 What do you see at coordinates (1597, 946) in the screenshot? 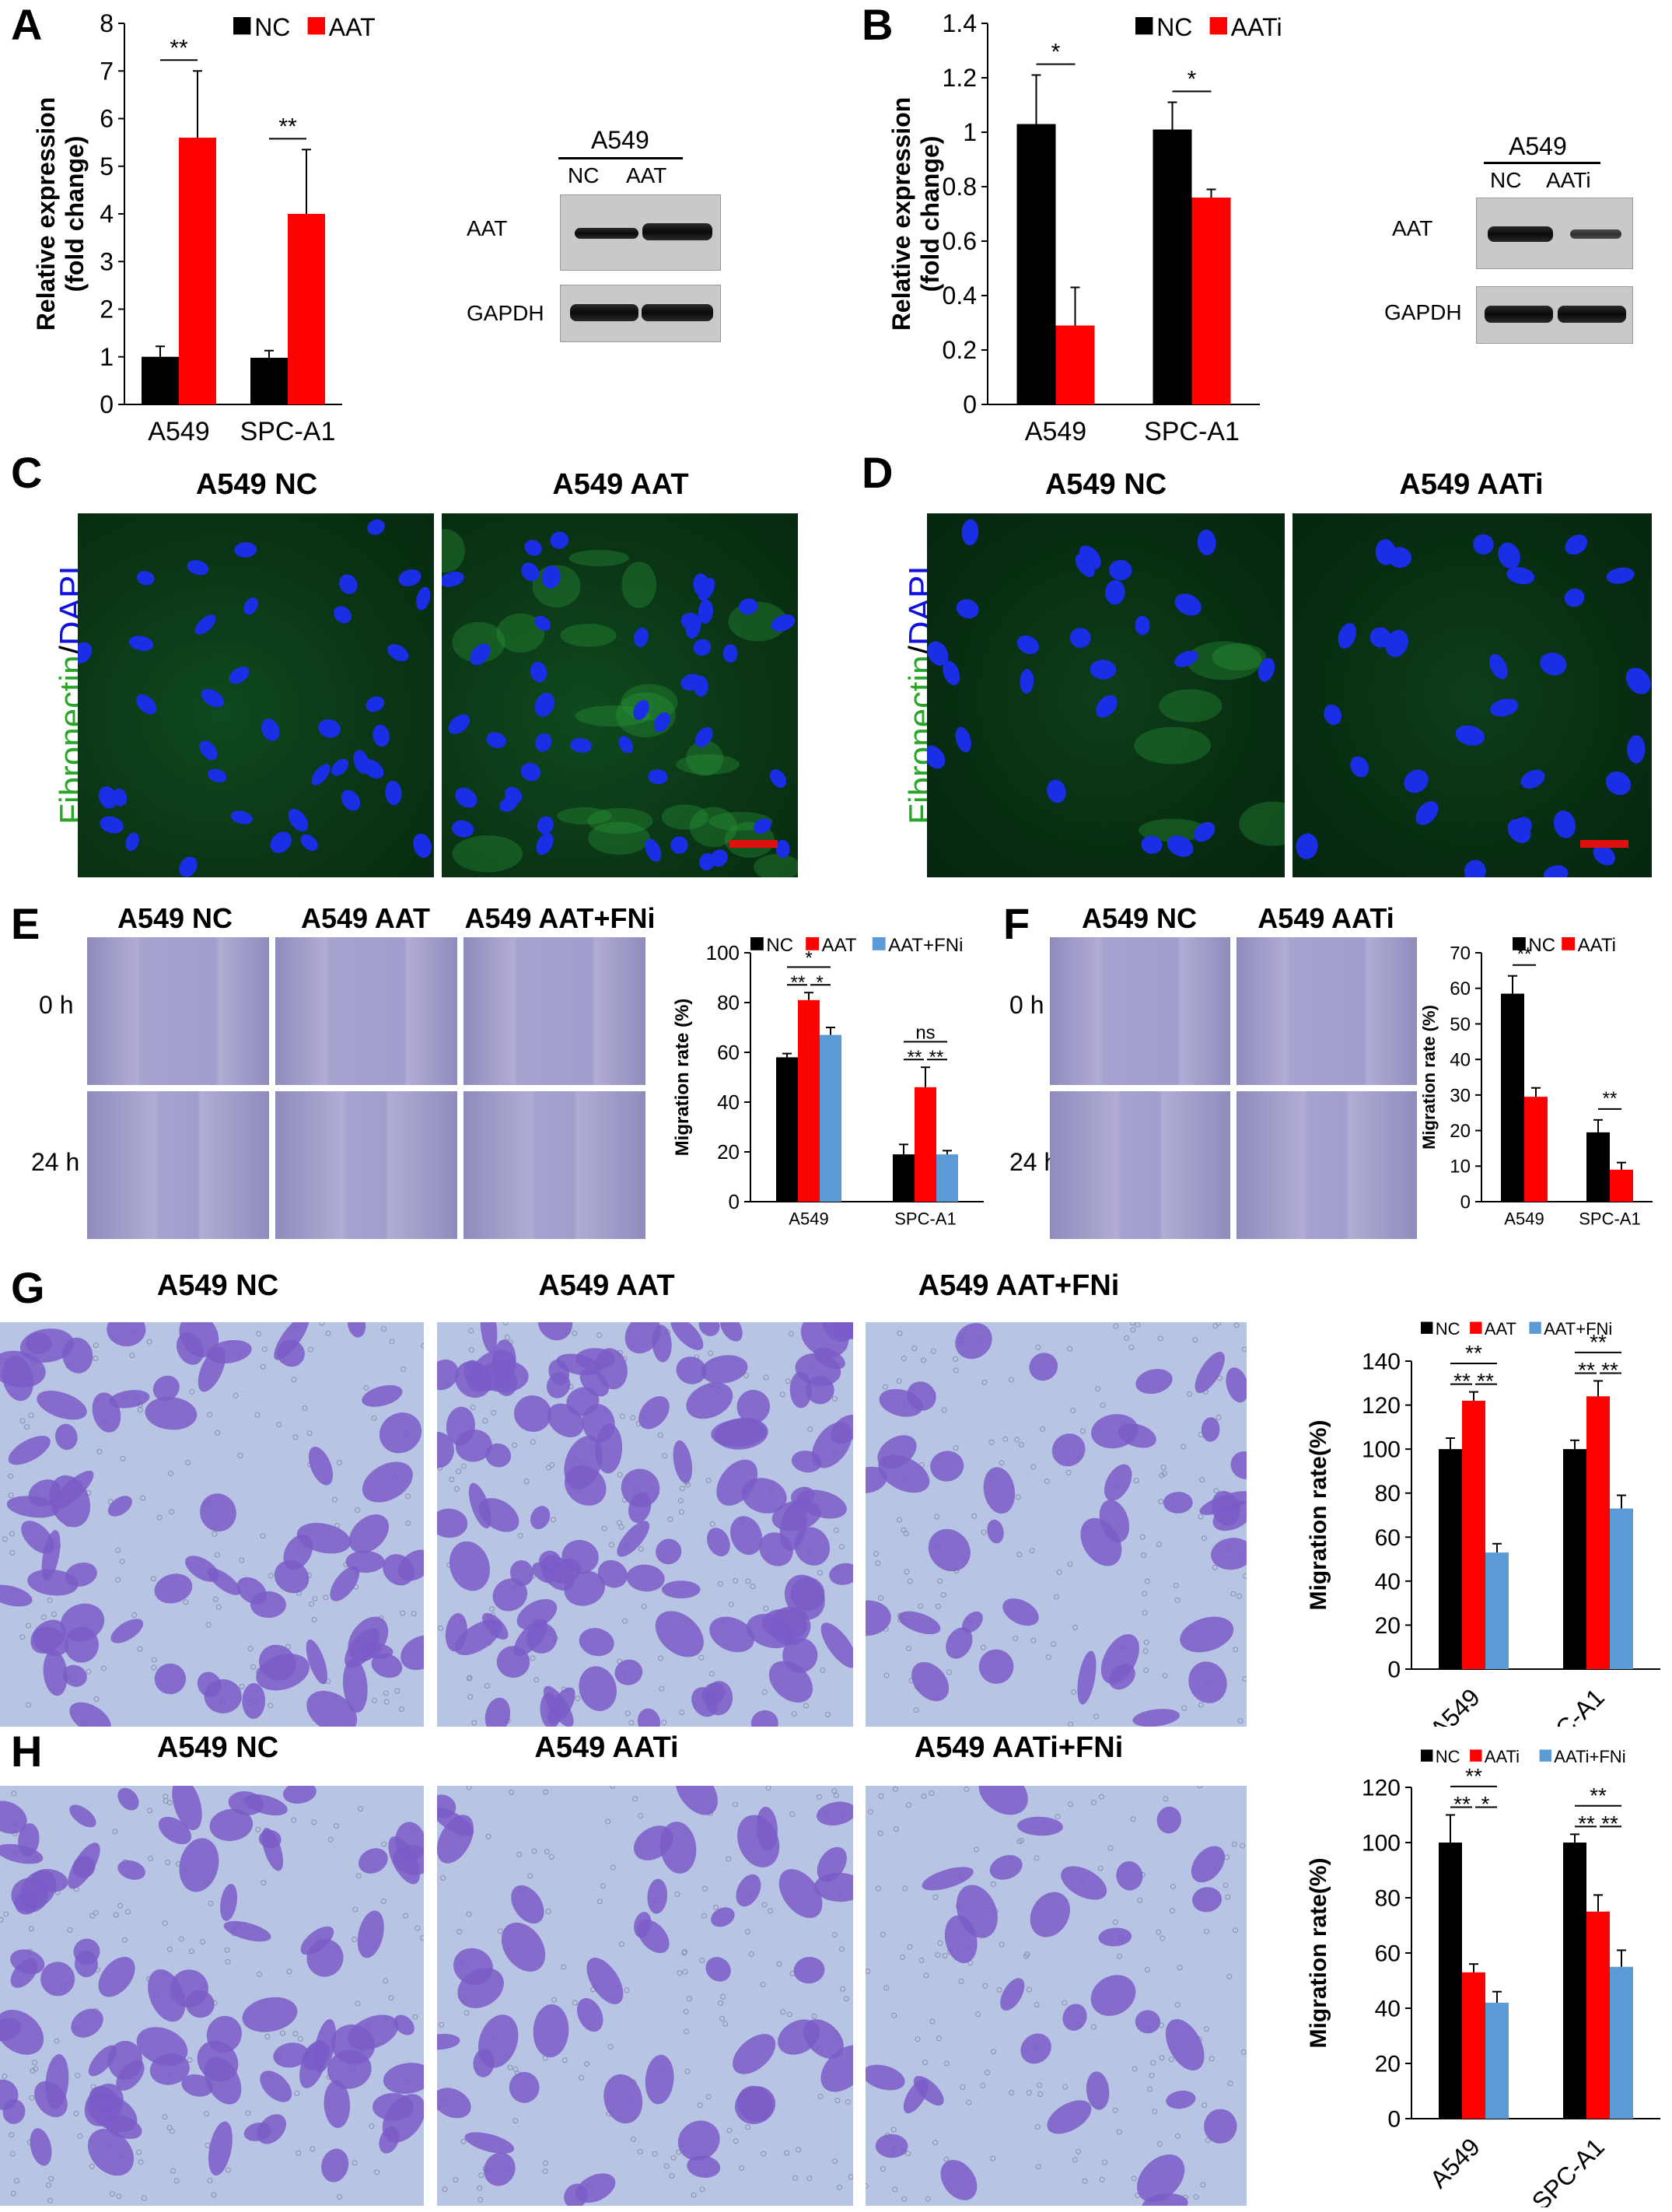
I see `legend-label-1: AATi` at bounding box center [1597, 946].